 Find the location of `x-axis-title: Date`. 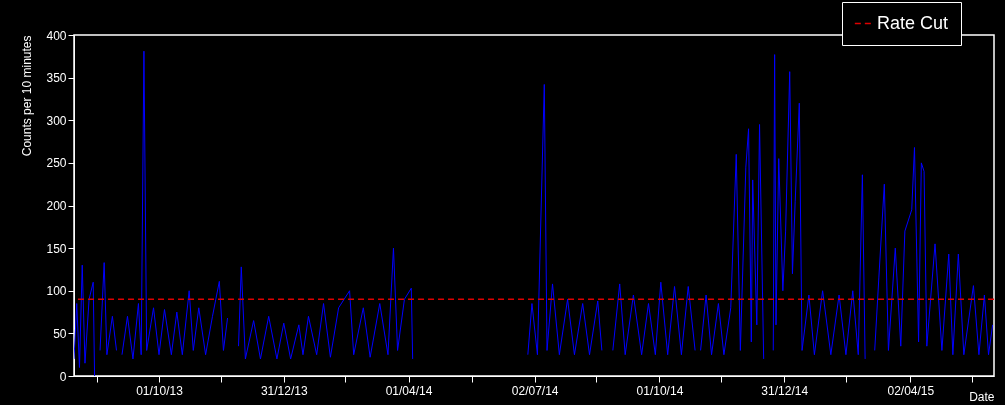

x-axis-title: Date is located at coordinates (982, 396).